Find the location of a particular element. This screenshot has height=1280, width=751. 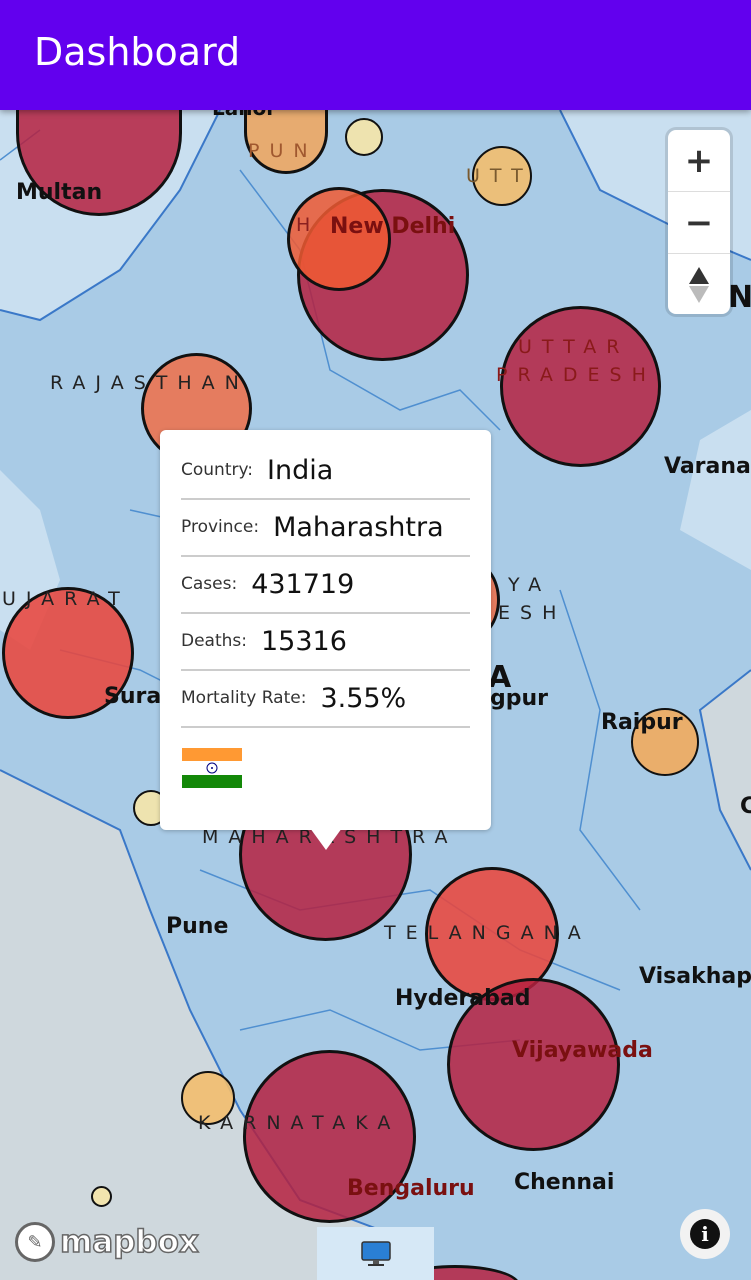

popup-cases-row: Cases: 431719 is located at coordinates (325, 585).